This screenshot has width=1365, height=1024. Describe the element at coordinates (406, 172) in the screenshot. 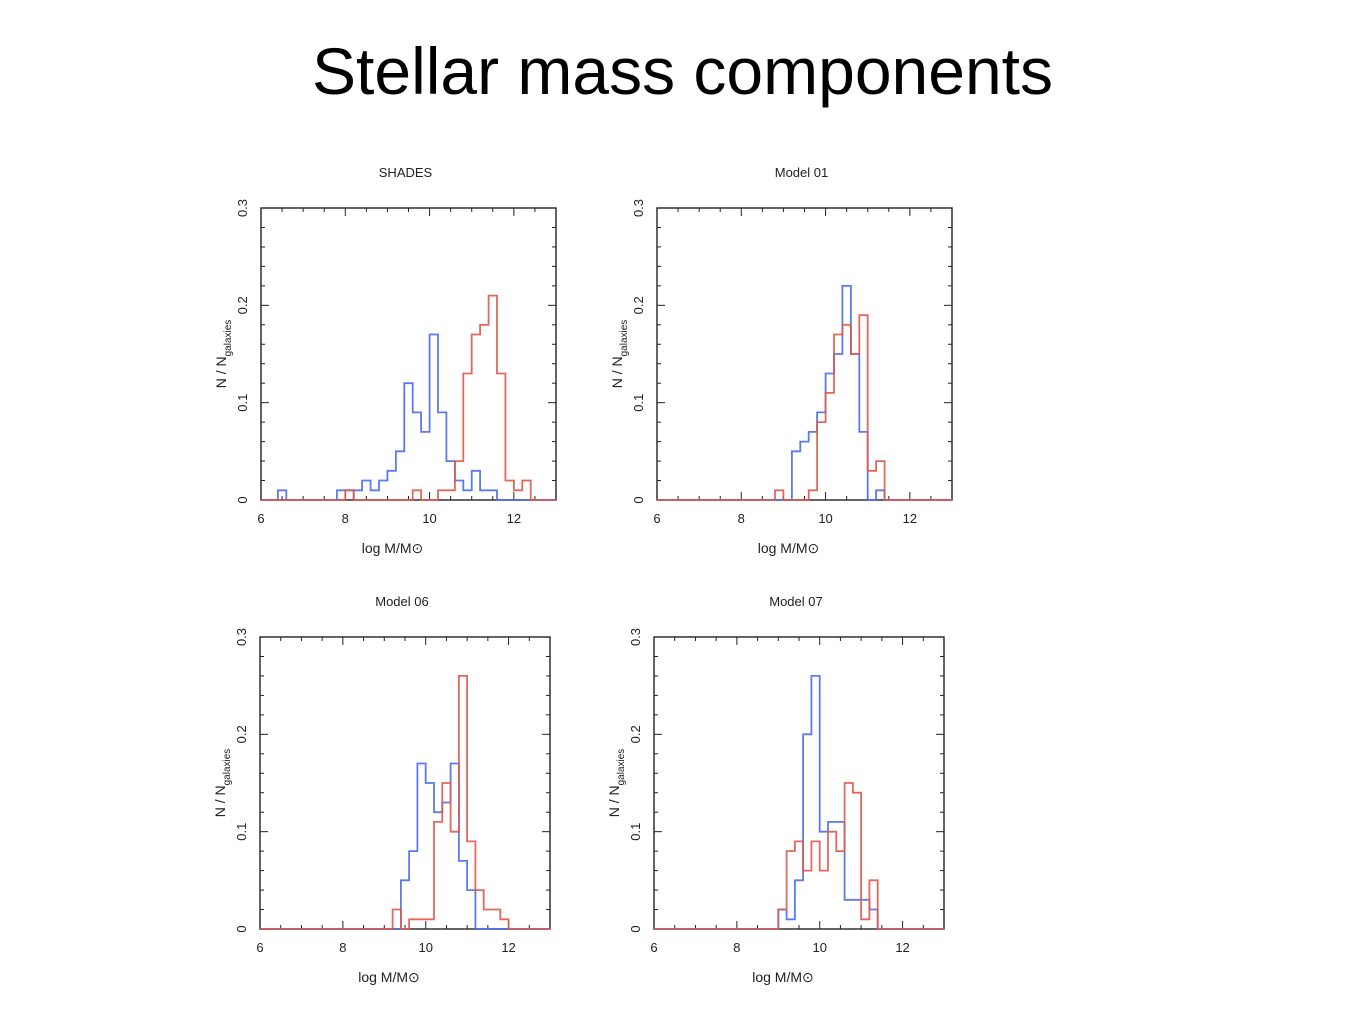

I see `chart-title: SHADES` at that location.